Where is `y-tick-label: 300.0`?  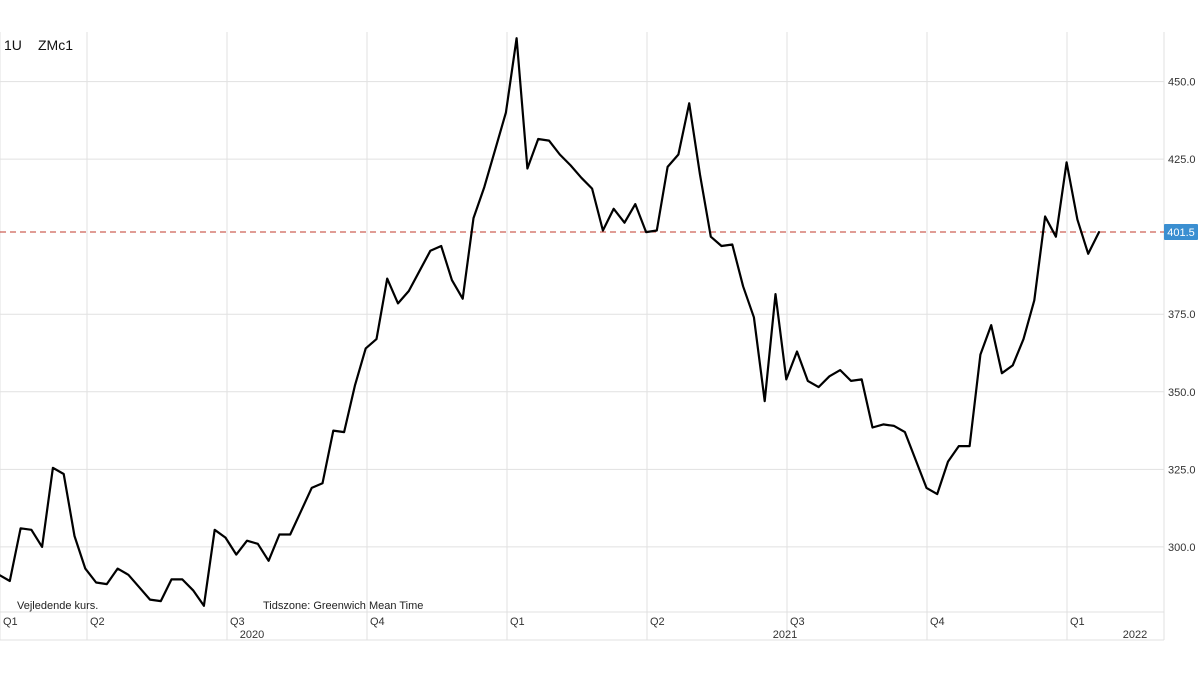 y-tick-label: 300.0 is located at coordinates (1182, 548).